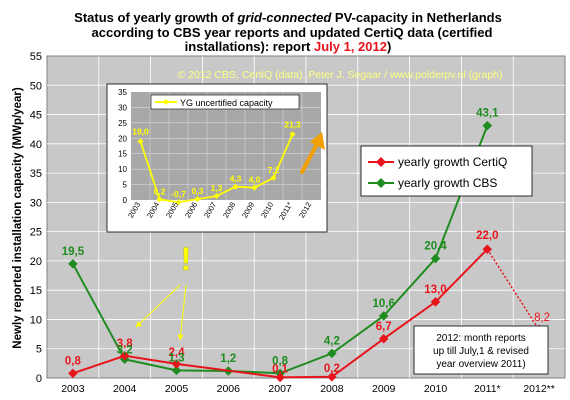  Describe the element at coordinates (292, 124) in the screenshot. I see `inset-data-label: 21,3` at that location.